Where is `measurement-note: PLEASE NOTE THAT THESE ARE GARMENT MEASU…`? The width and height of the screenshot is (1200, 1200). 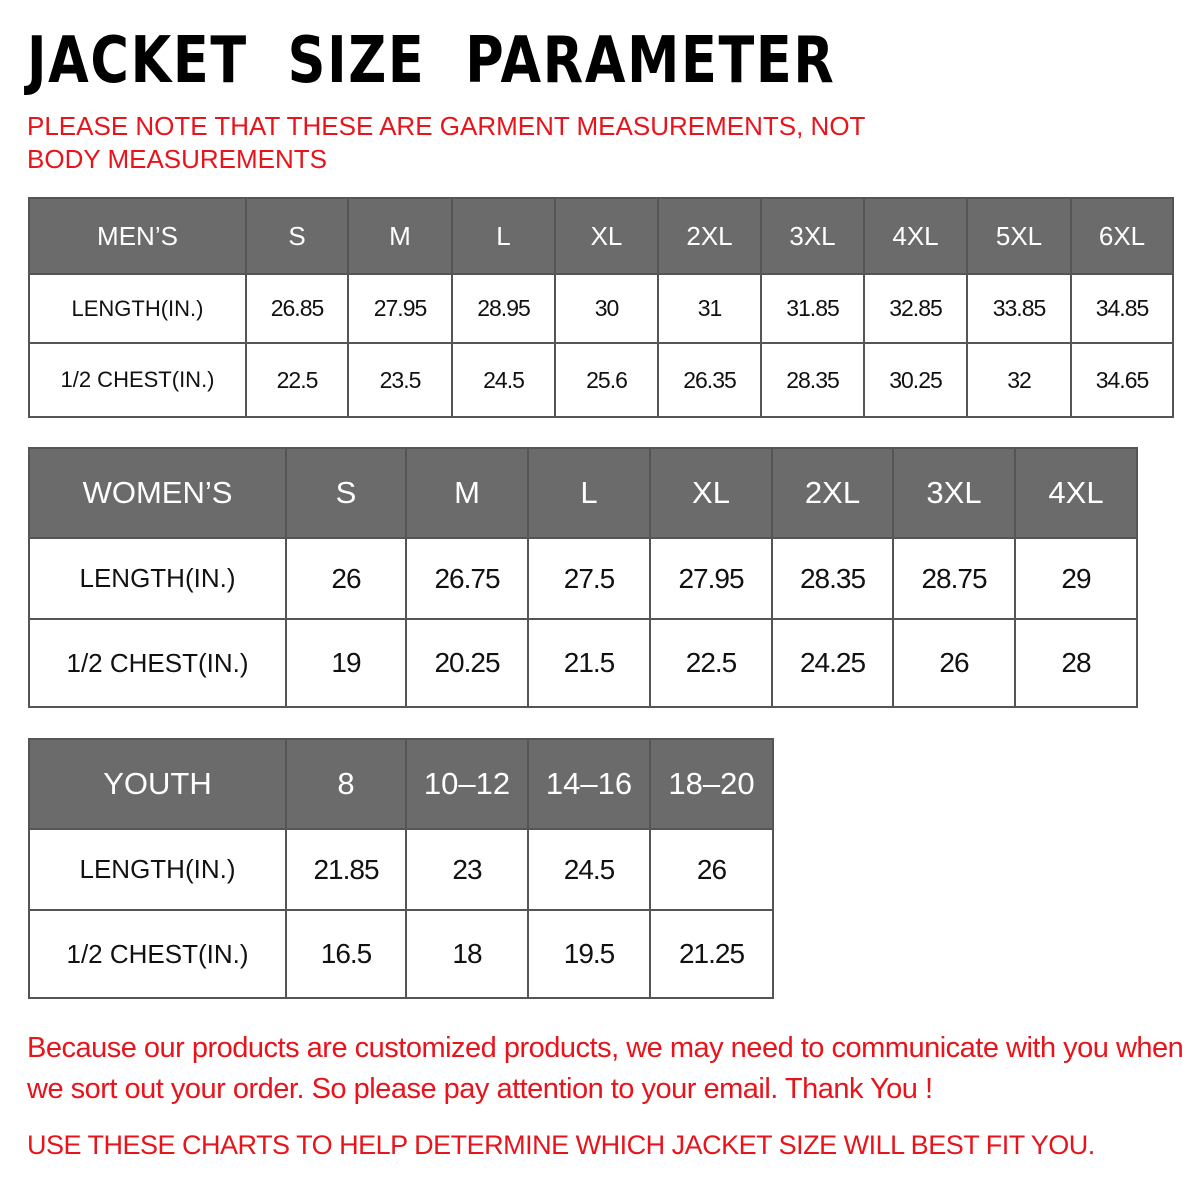
measurement-note: PLEASE NOTE THAT THESE ARE GARMENT MEASU… is located at coordinates (446, 142).